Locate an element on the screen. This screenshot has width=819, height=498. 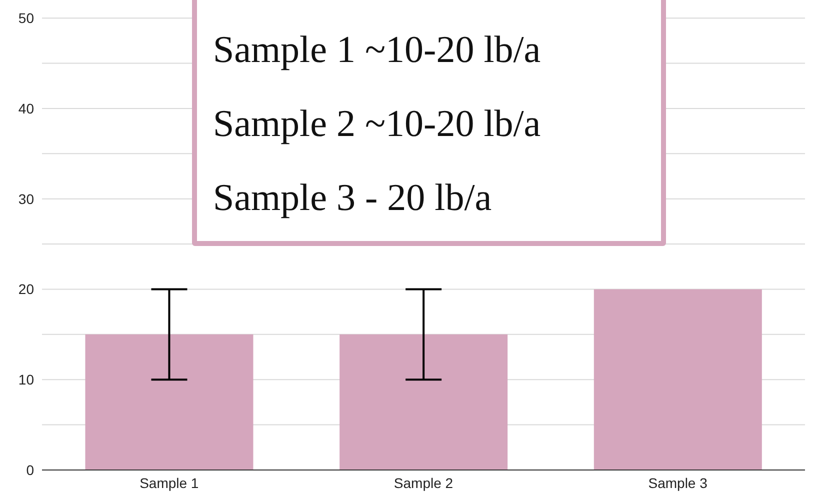
y-tick-label: 10 is located at coordinates (26, 380).